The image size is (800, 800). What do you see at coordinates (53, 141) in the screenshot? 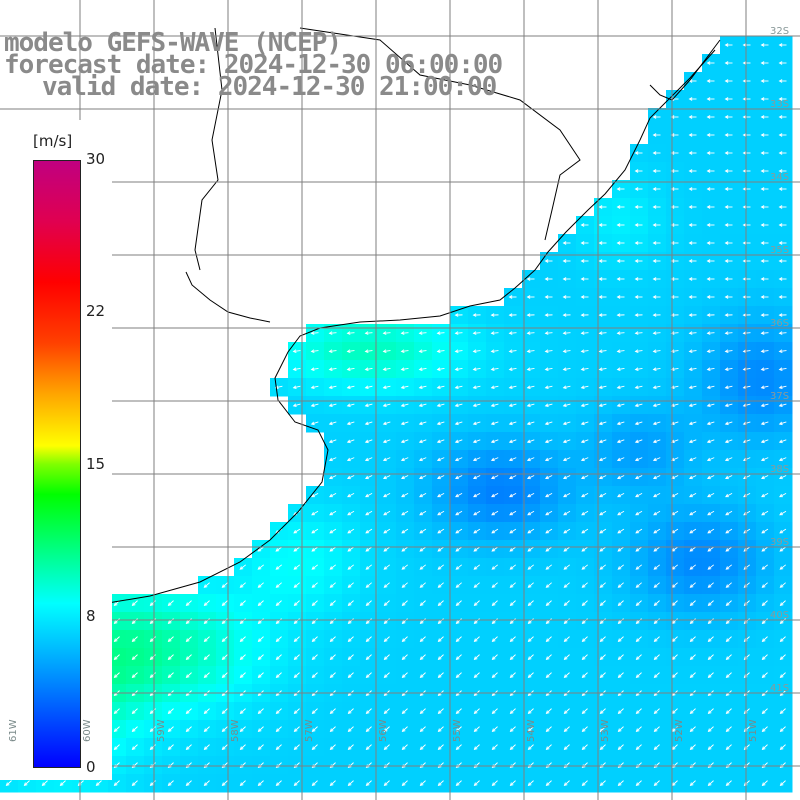
I see `colorbar-unit: [m/s]` at bounding box center [53, 141].